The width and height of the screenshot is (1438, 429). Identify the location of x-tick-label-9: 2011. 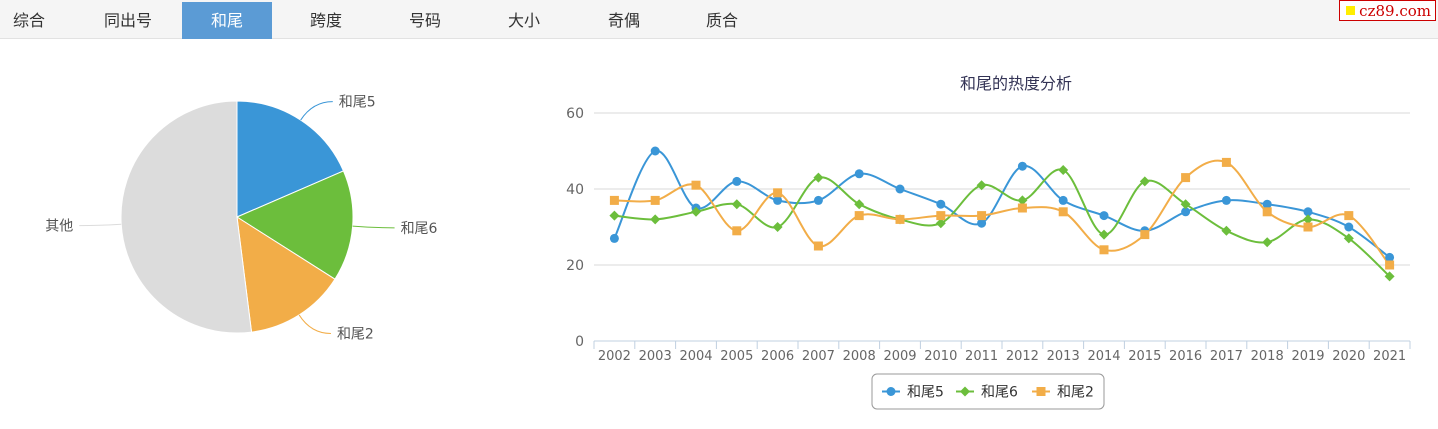
(981, 356).